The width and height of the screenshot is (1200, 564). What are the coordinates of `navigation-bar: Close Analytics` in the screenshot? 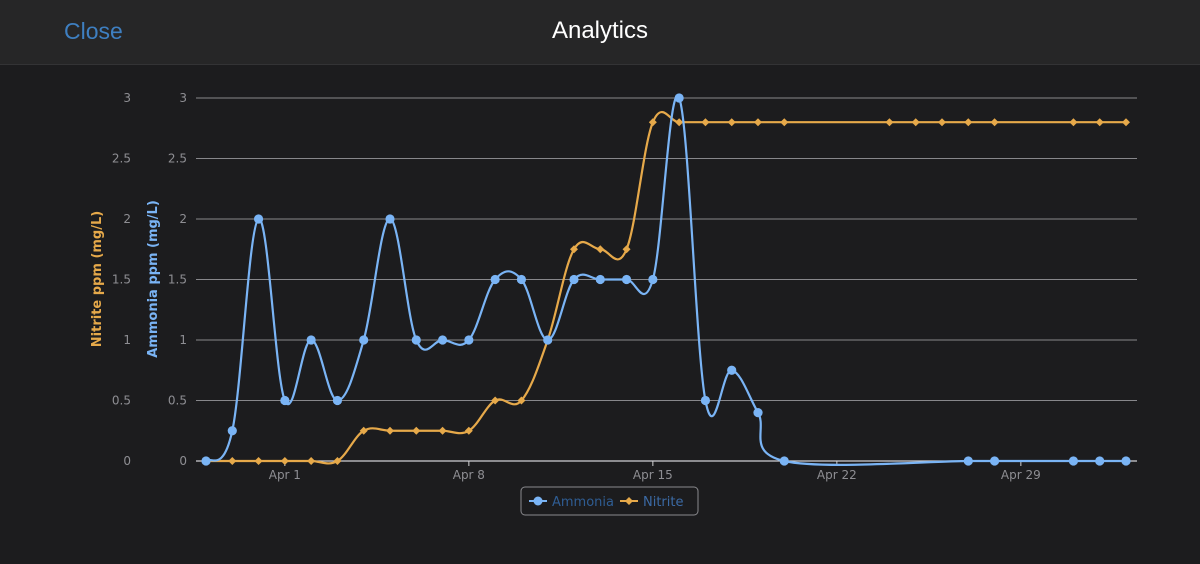 It's located at (600, 32).